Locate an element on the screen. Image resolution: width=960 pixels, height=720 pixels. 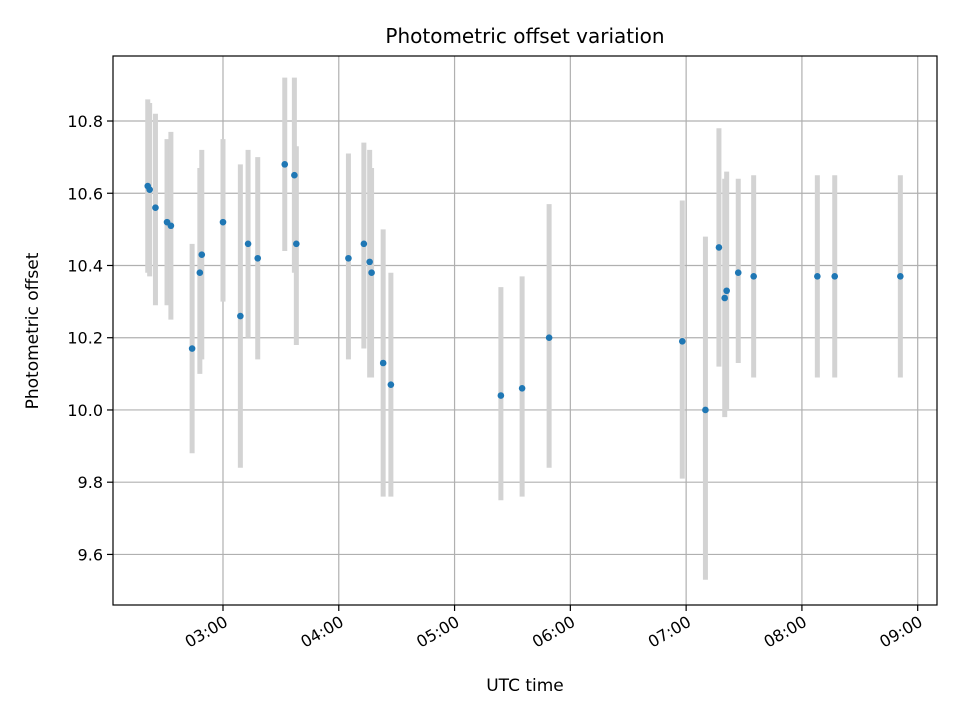
y-tick-label: 10.8 is located at coordinates (85, 121).